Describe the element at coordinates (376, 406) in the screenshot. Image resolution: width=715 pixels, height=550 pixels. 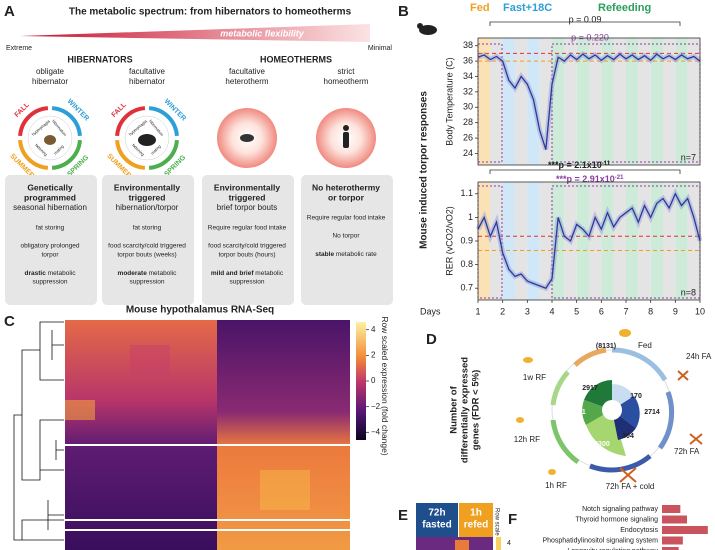
I see `colorbar-tick-label: −2` at that location.